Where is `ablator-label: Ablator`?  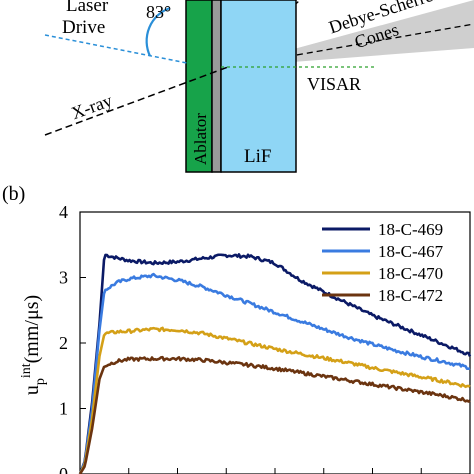 ablator-label: Ablator is located at coordinates (200, 139).